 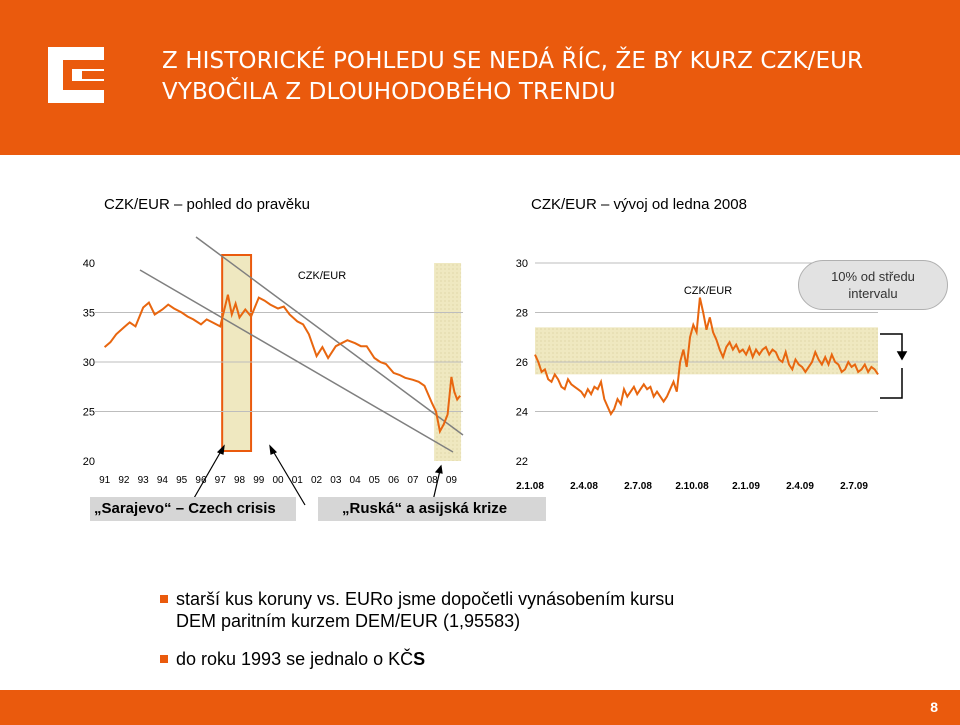 I want to click on right-y-tick-label: 24, so click(x=522, y=413).